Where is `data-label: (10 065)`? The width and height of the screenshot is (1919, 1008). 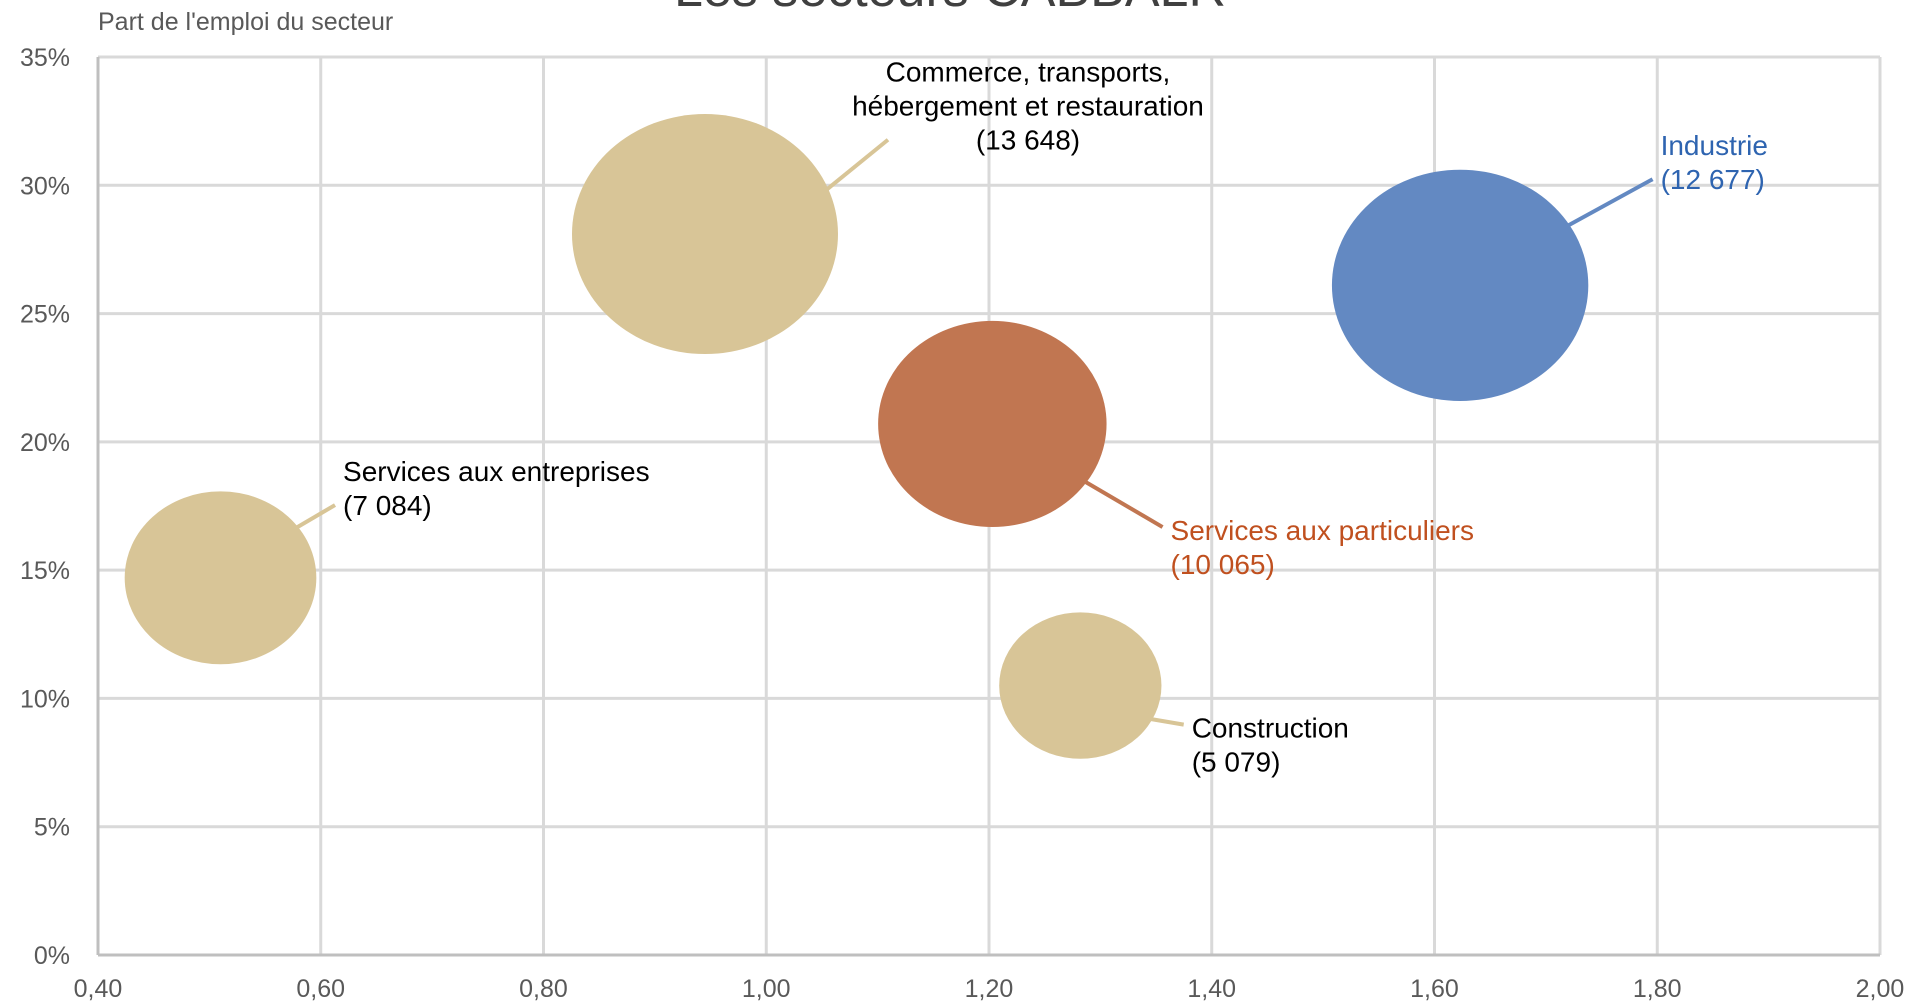
data-label: (10 065) is located at coordinates (1223, 564).